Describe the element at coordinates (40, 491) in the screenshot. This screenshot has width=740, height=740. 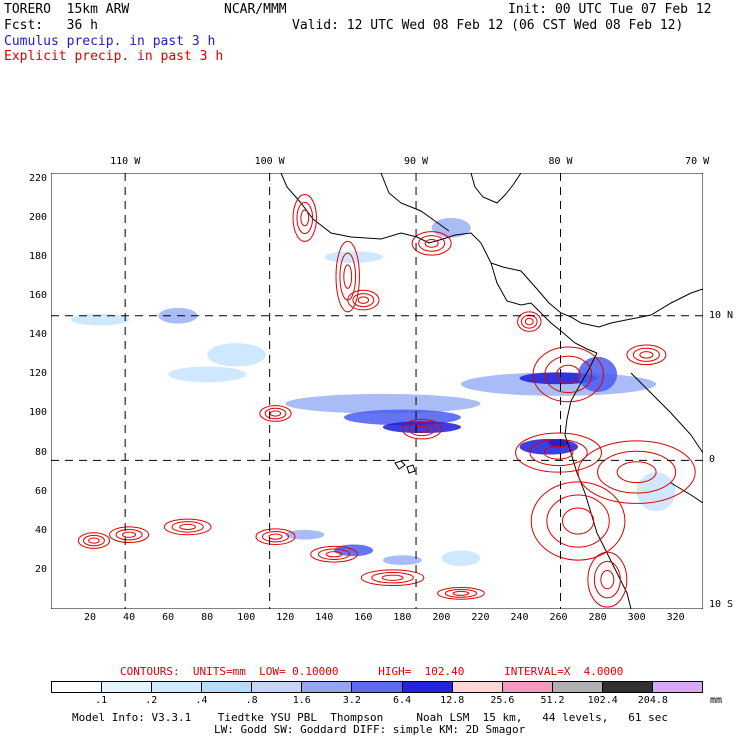
I see `y-tick-label: 60` at that location.